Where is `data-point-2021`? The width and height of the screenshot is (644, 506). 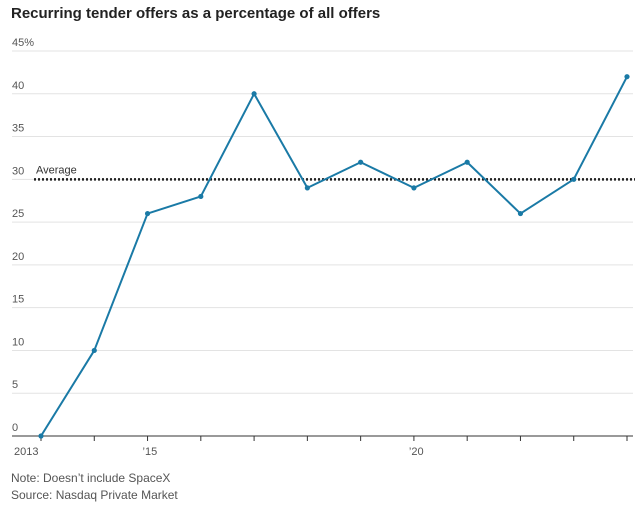
data-point-2021 is located at coordinates (467, 162).